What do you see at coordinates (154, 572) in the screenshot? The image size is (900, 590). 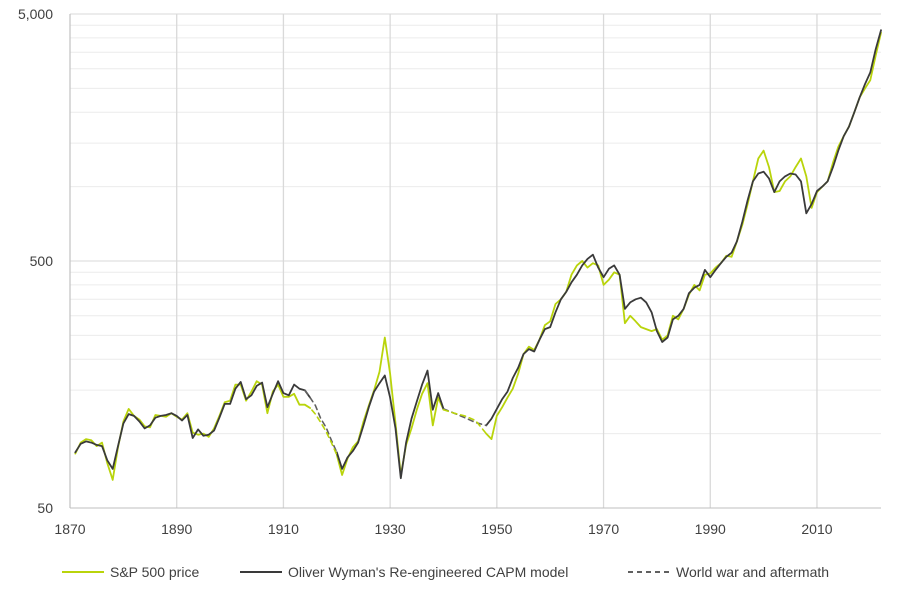 I see `legend-label: S&P 500 price` at bounding box center [154, 572].